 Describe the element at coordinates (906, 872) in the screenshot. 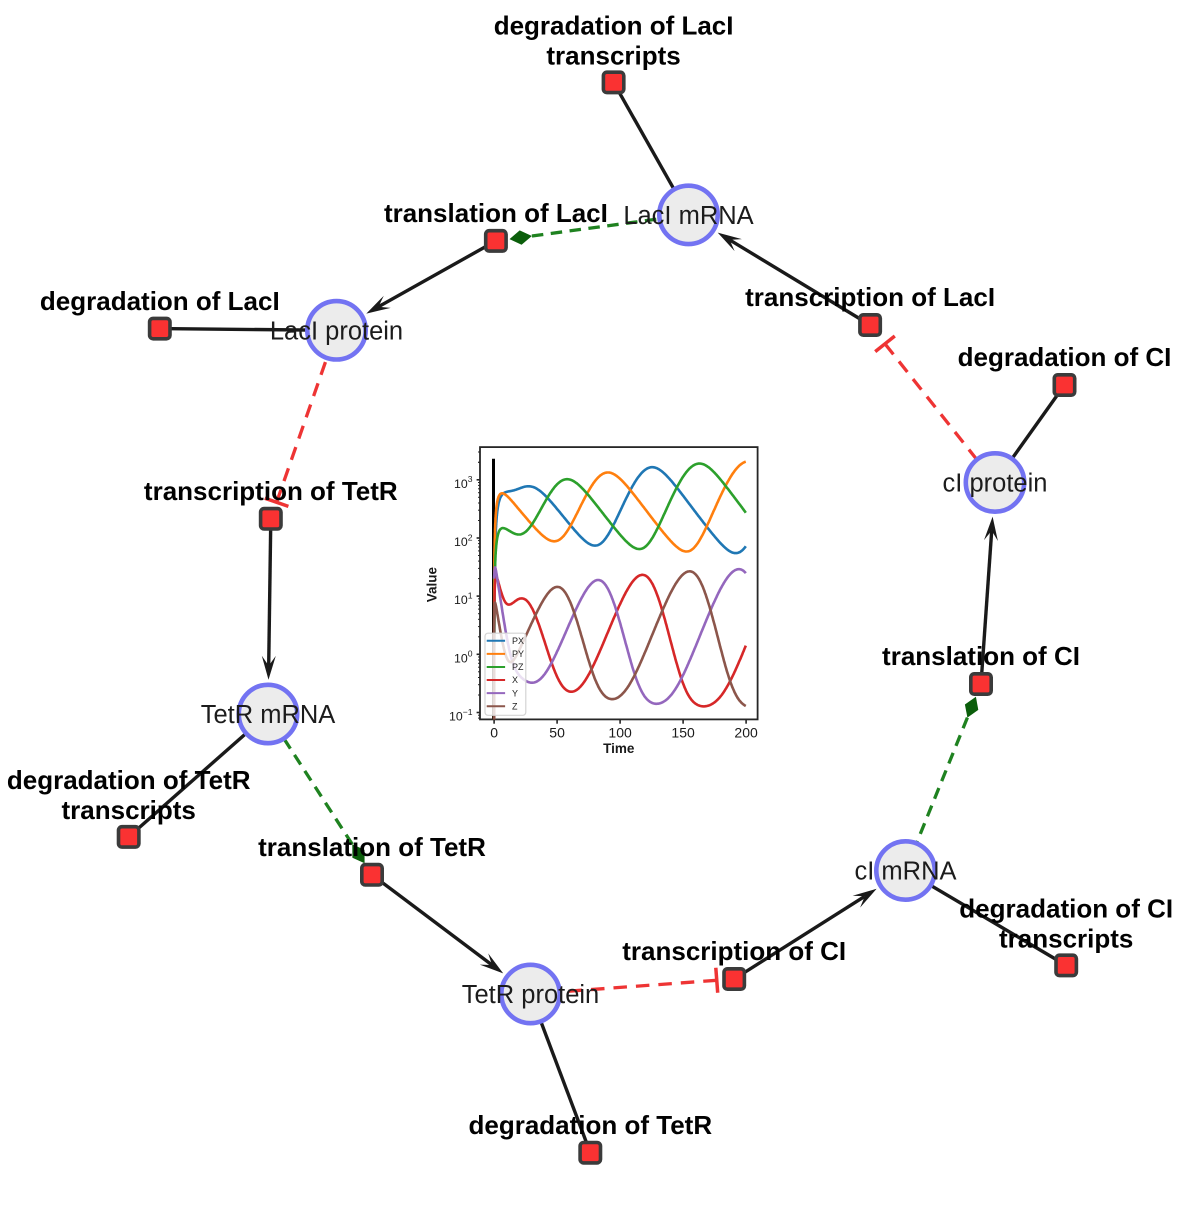

I see `svg-text: cI mRNA` at that location.